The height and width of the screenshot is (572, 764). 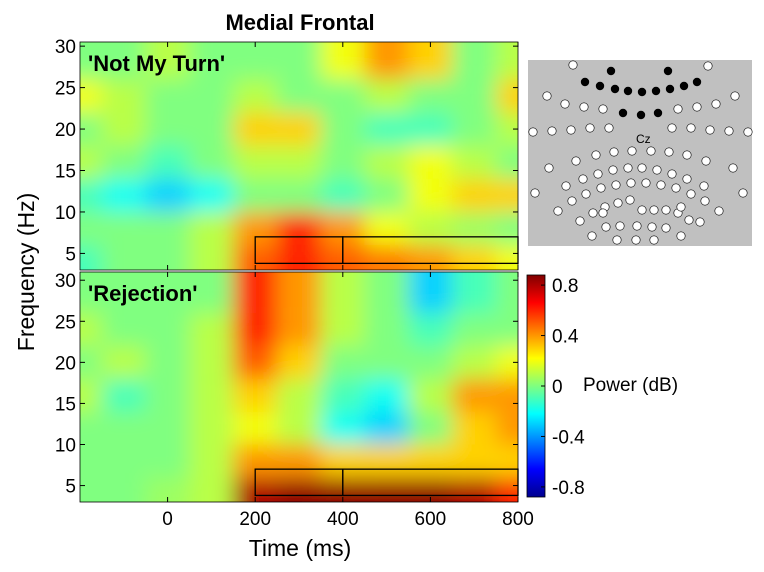 What do you see at coordinates (65, 322) in the screenshot?
I see `y-tick-label: 25` at bounding box center [65, 322].